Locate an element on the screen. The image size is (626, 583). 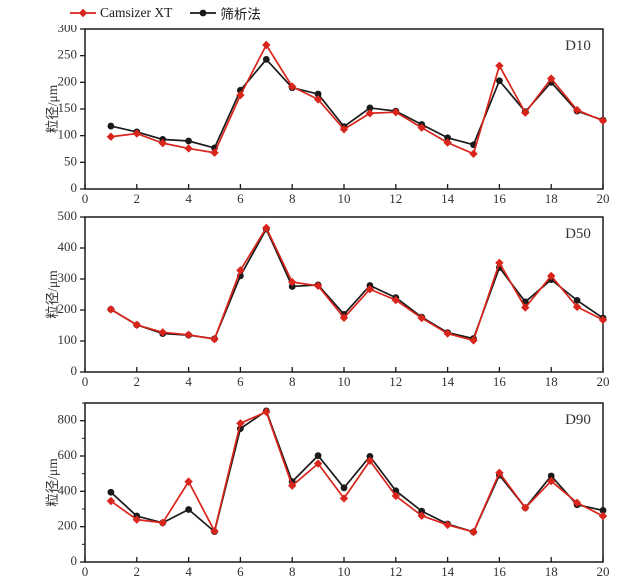
legend-line-diamond-icon is located at coordinates (83, 13).